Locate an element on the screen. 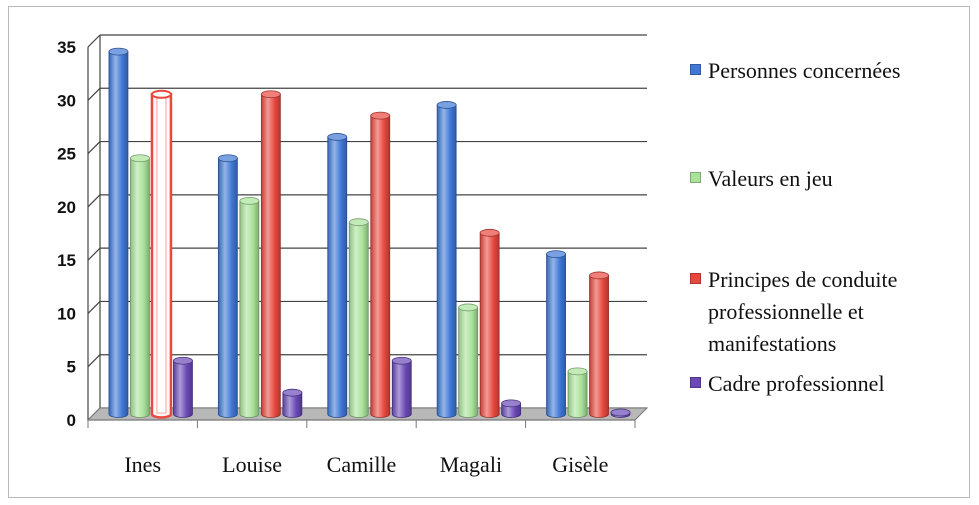 This screenshot has height=505, width=979. legend-label: Cadre professionnel is located at coordinates (796, 383).